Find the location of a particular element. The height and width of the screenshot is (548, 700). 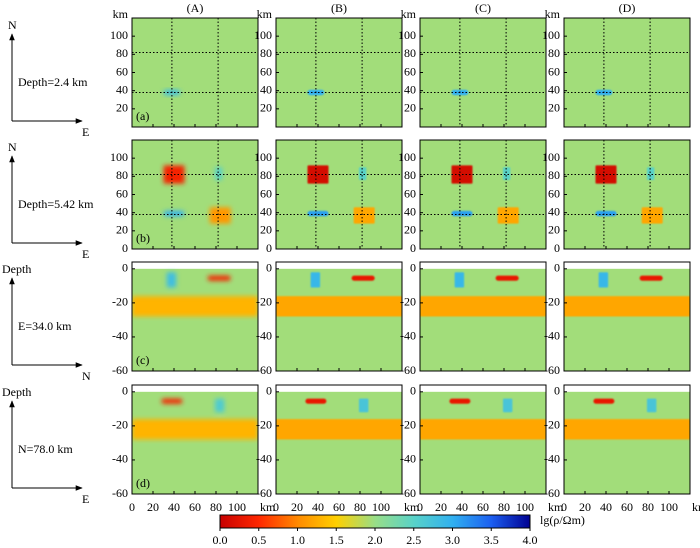

colorbar-tick-label: 3.5 is located at coordinates (491, 540).